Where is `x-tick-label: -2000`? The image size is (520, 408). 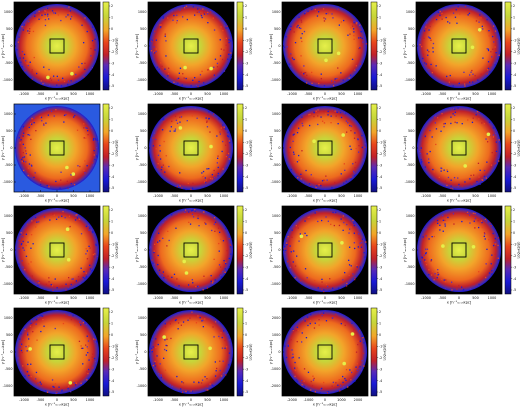 x-tick-label: -2000 is located at coordinates (292, 400).